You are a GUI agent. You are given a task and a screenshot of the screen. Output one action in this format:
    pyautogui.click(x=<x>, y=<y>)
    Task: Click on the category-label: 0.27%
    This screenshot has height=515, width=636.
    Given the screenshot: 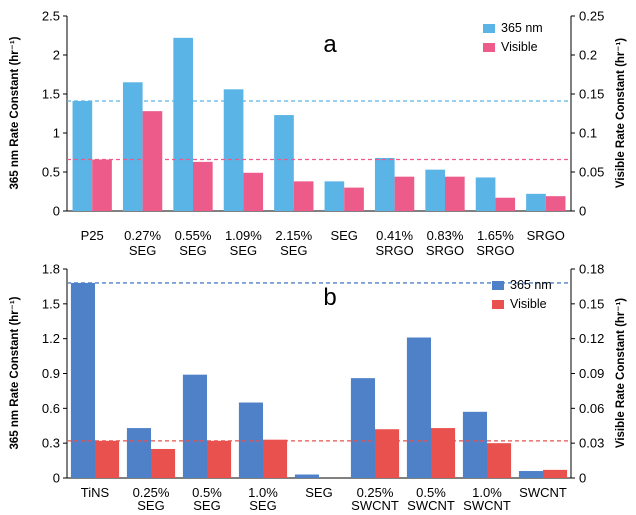 What is the action you would take?
    pyautogui.click(x=142, y=235)
    